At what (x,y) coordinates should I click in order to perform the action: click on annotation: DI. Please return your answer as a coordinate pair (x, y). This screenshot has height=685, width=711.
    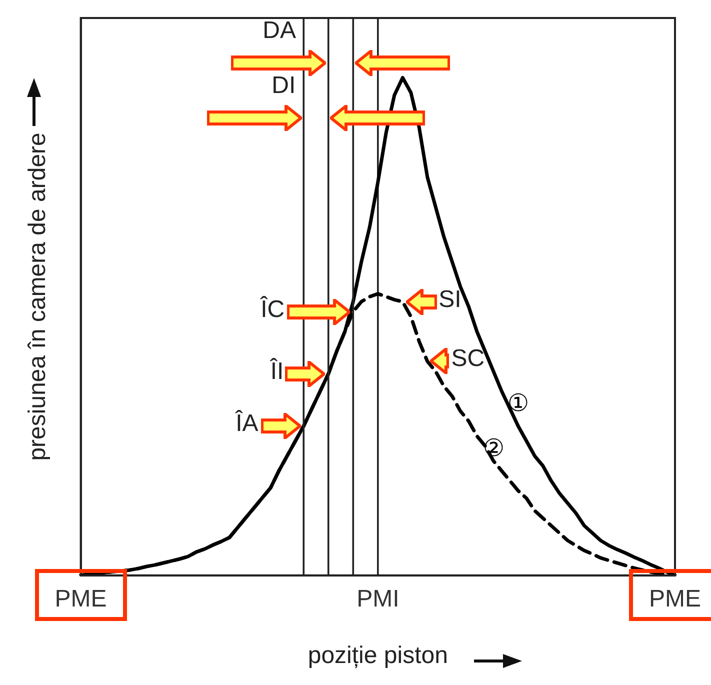
    Looking at the image, I should click on (284, 86).